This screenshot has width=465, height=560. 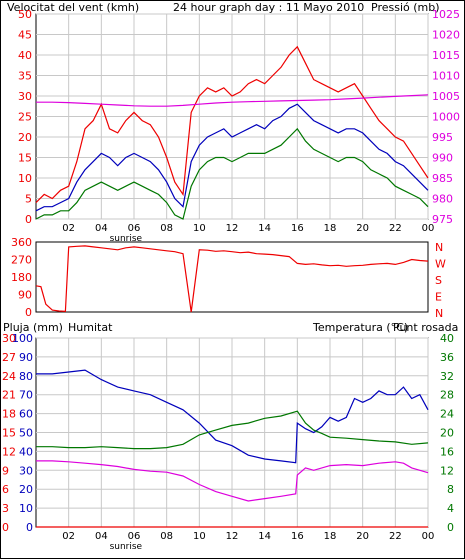 What do you see at coordinates (447, 433) in the screenshot?
I see `temperature-tick-label: 20` at bounding box center [447, 433].